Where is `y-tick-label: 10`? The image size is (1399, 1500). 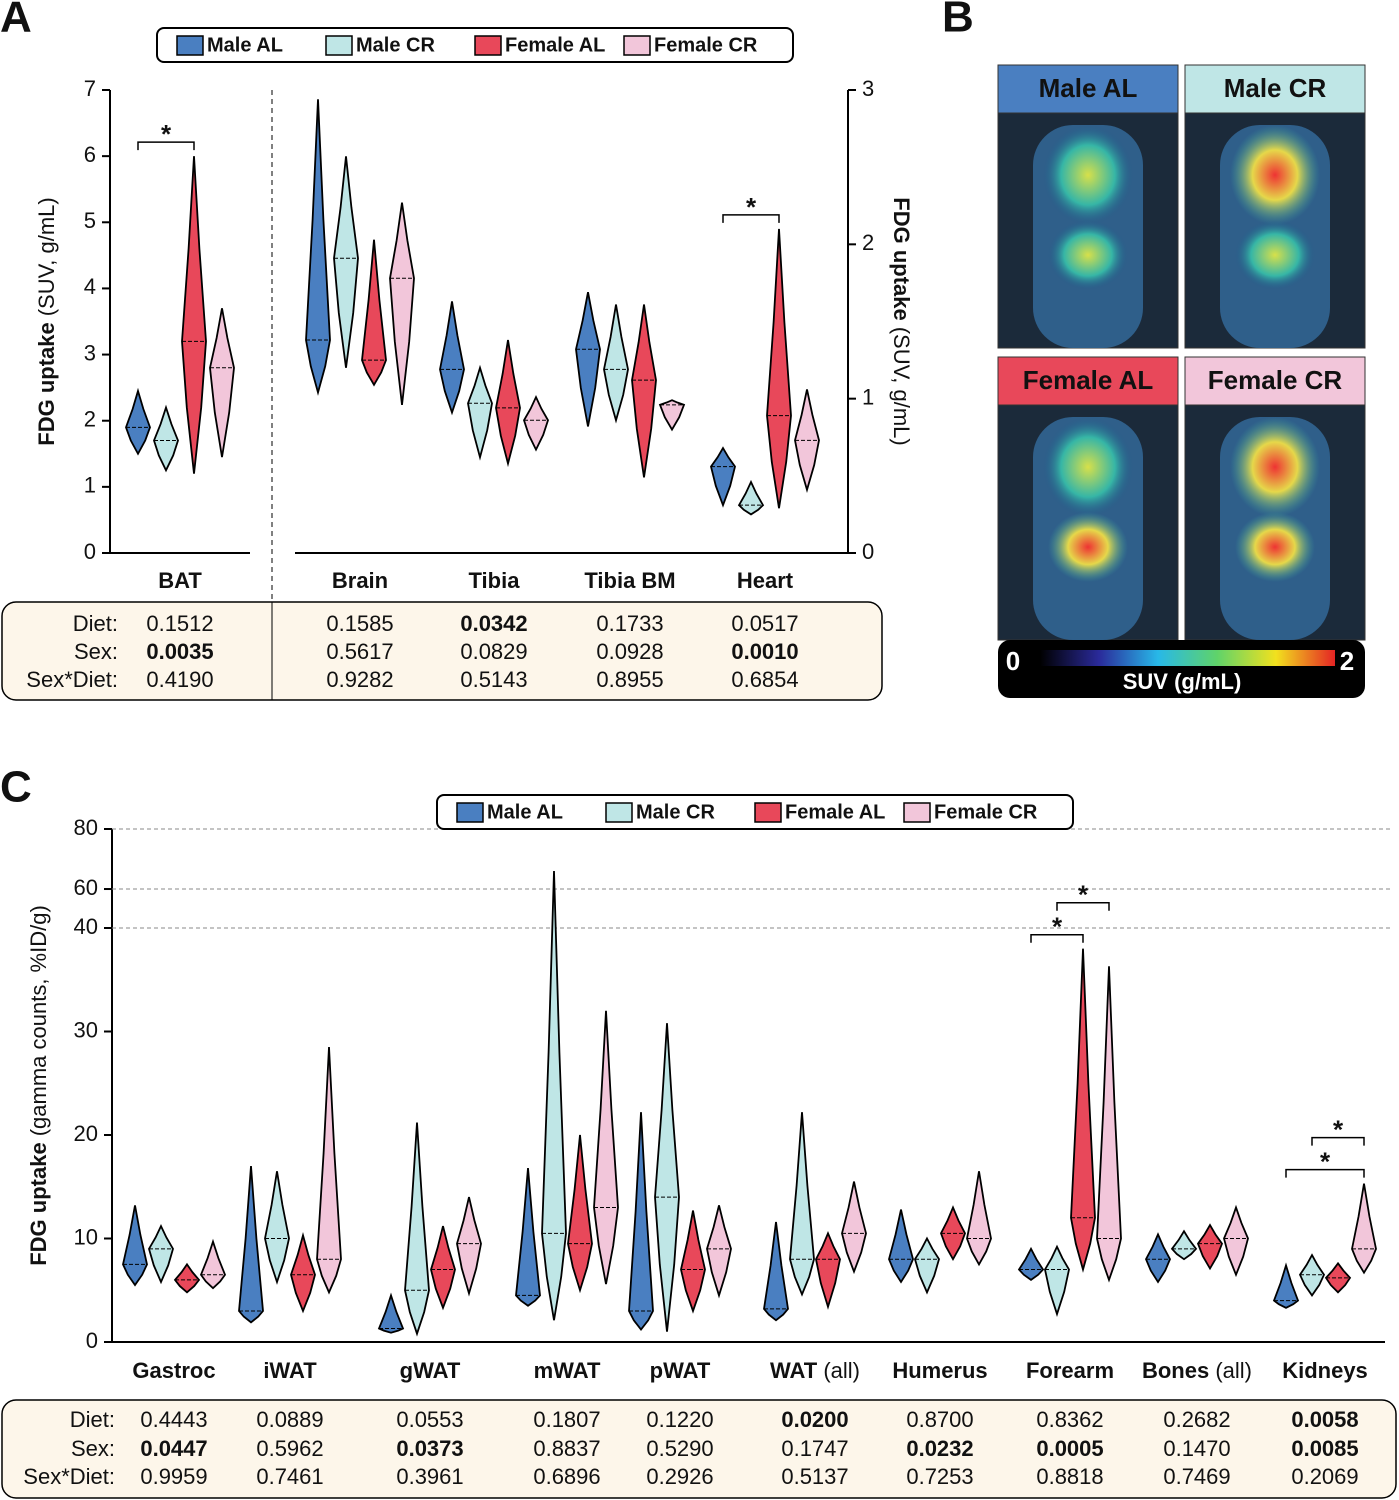
y-tick-label: 10 is located at coordinates (86, 1236).